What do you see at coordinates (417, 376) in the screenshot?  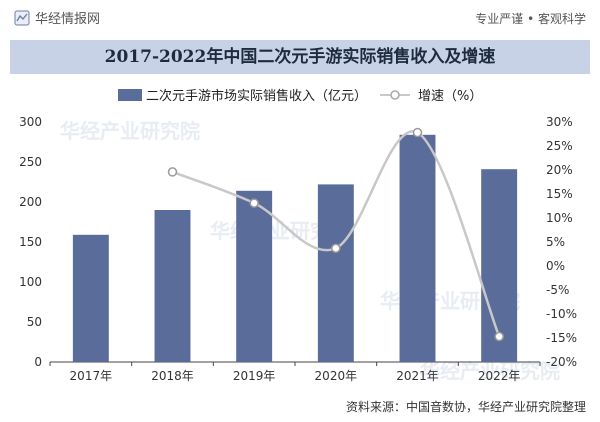 I see `x-category-label: 2021年` at bounding box center [417, 376].